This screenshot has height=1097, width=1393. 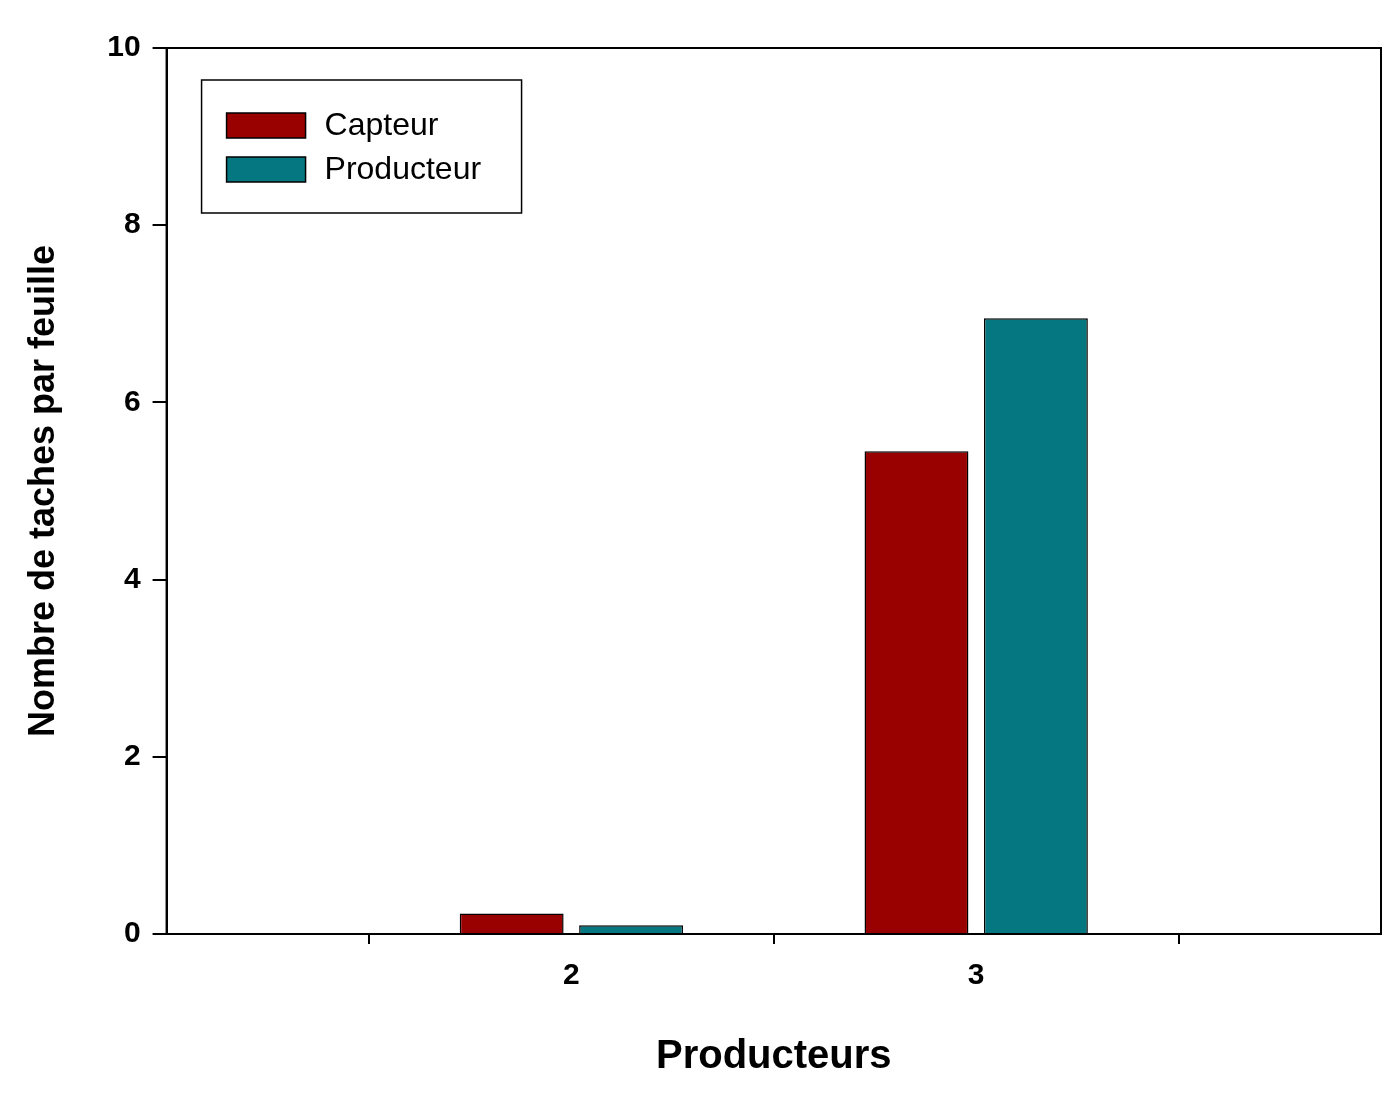 I want to click on x-axis-title: Producteurs, so click(x=773, y=1054).